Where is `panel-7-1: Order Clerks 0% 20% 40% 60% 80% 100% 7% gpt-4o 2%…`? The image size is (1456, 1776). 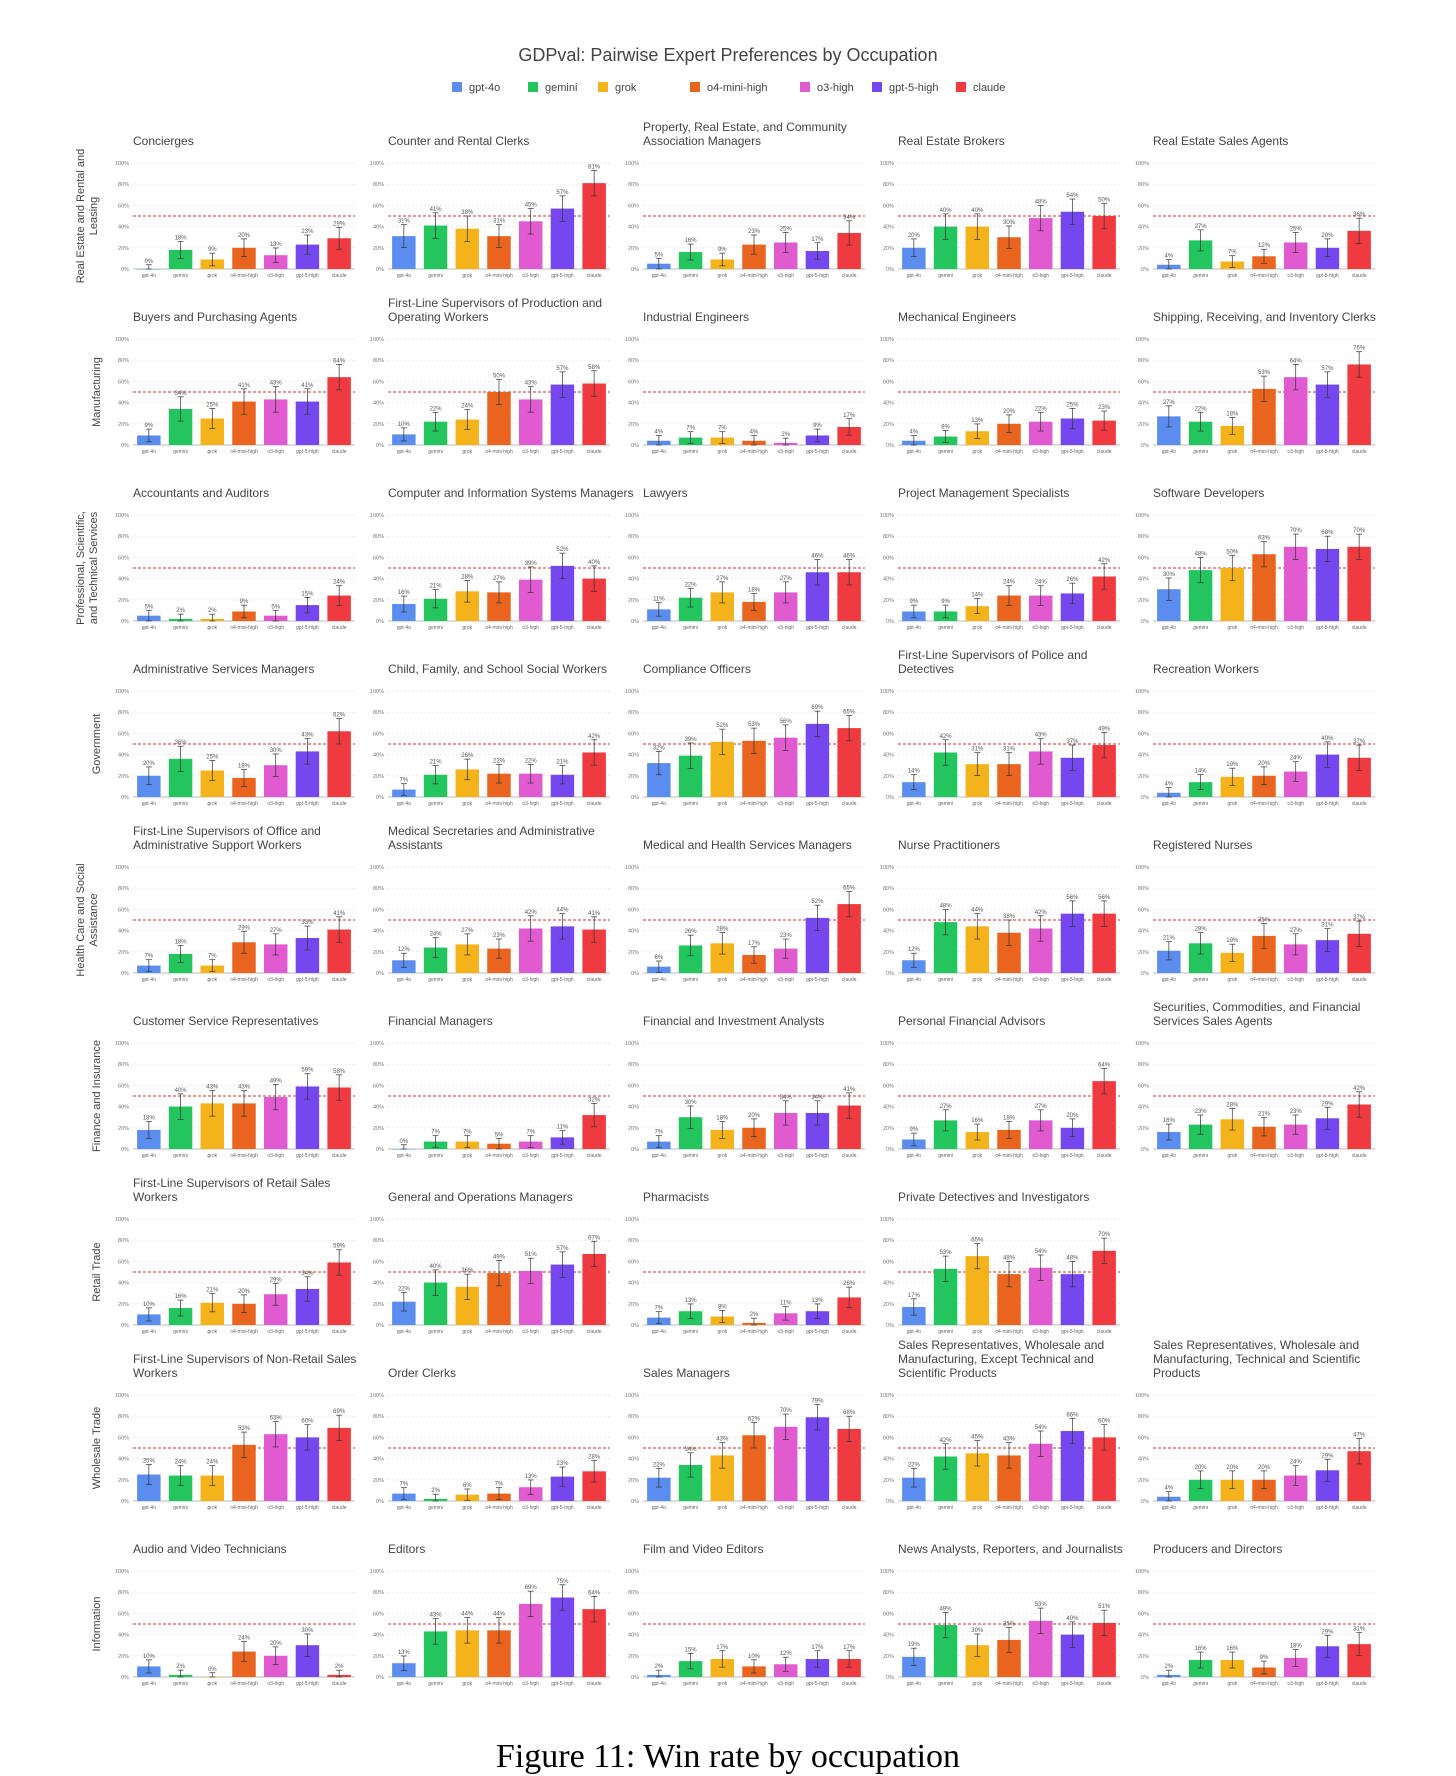
panel-7-1: Order Clerks 0% 20% 40% 60% 80% 100% 7% gpt-4o 2%… is located at coordinates (490, 1438).